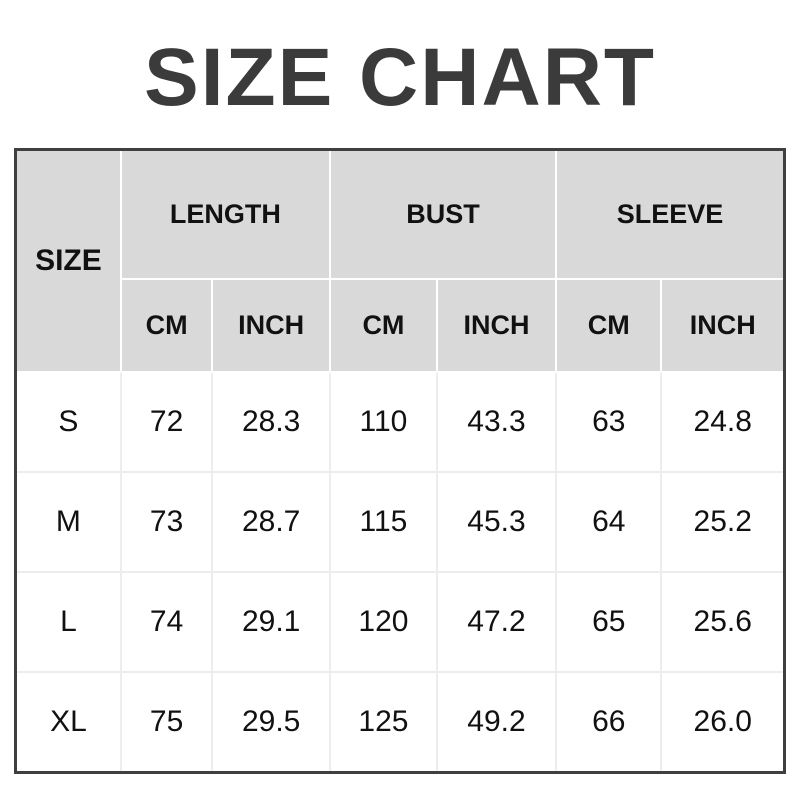 This screenshot has width=800, height=800. I want to click on table-cell: 29.1, so click(271, 622).